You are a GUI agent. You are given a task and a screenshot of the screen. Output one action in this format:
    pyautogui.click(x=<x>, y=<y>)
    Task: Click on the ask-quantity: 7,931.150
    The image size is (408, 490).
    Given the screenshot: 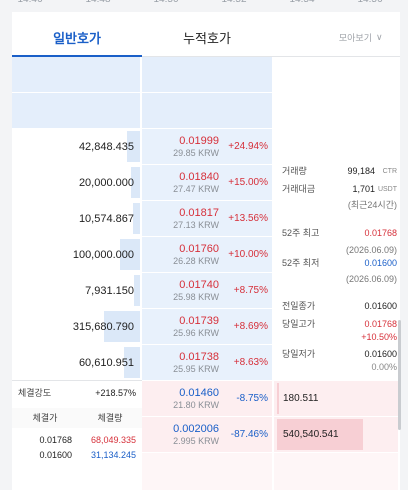 What is the action you would take?
    pyautogui.click(x=109, y=290)
    